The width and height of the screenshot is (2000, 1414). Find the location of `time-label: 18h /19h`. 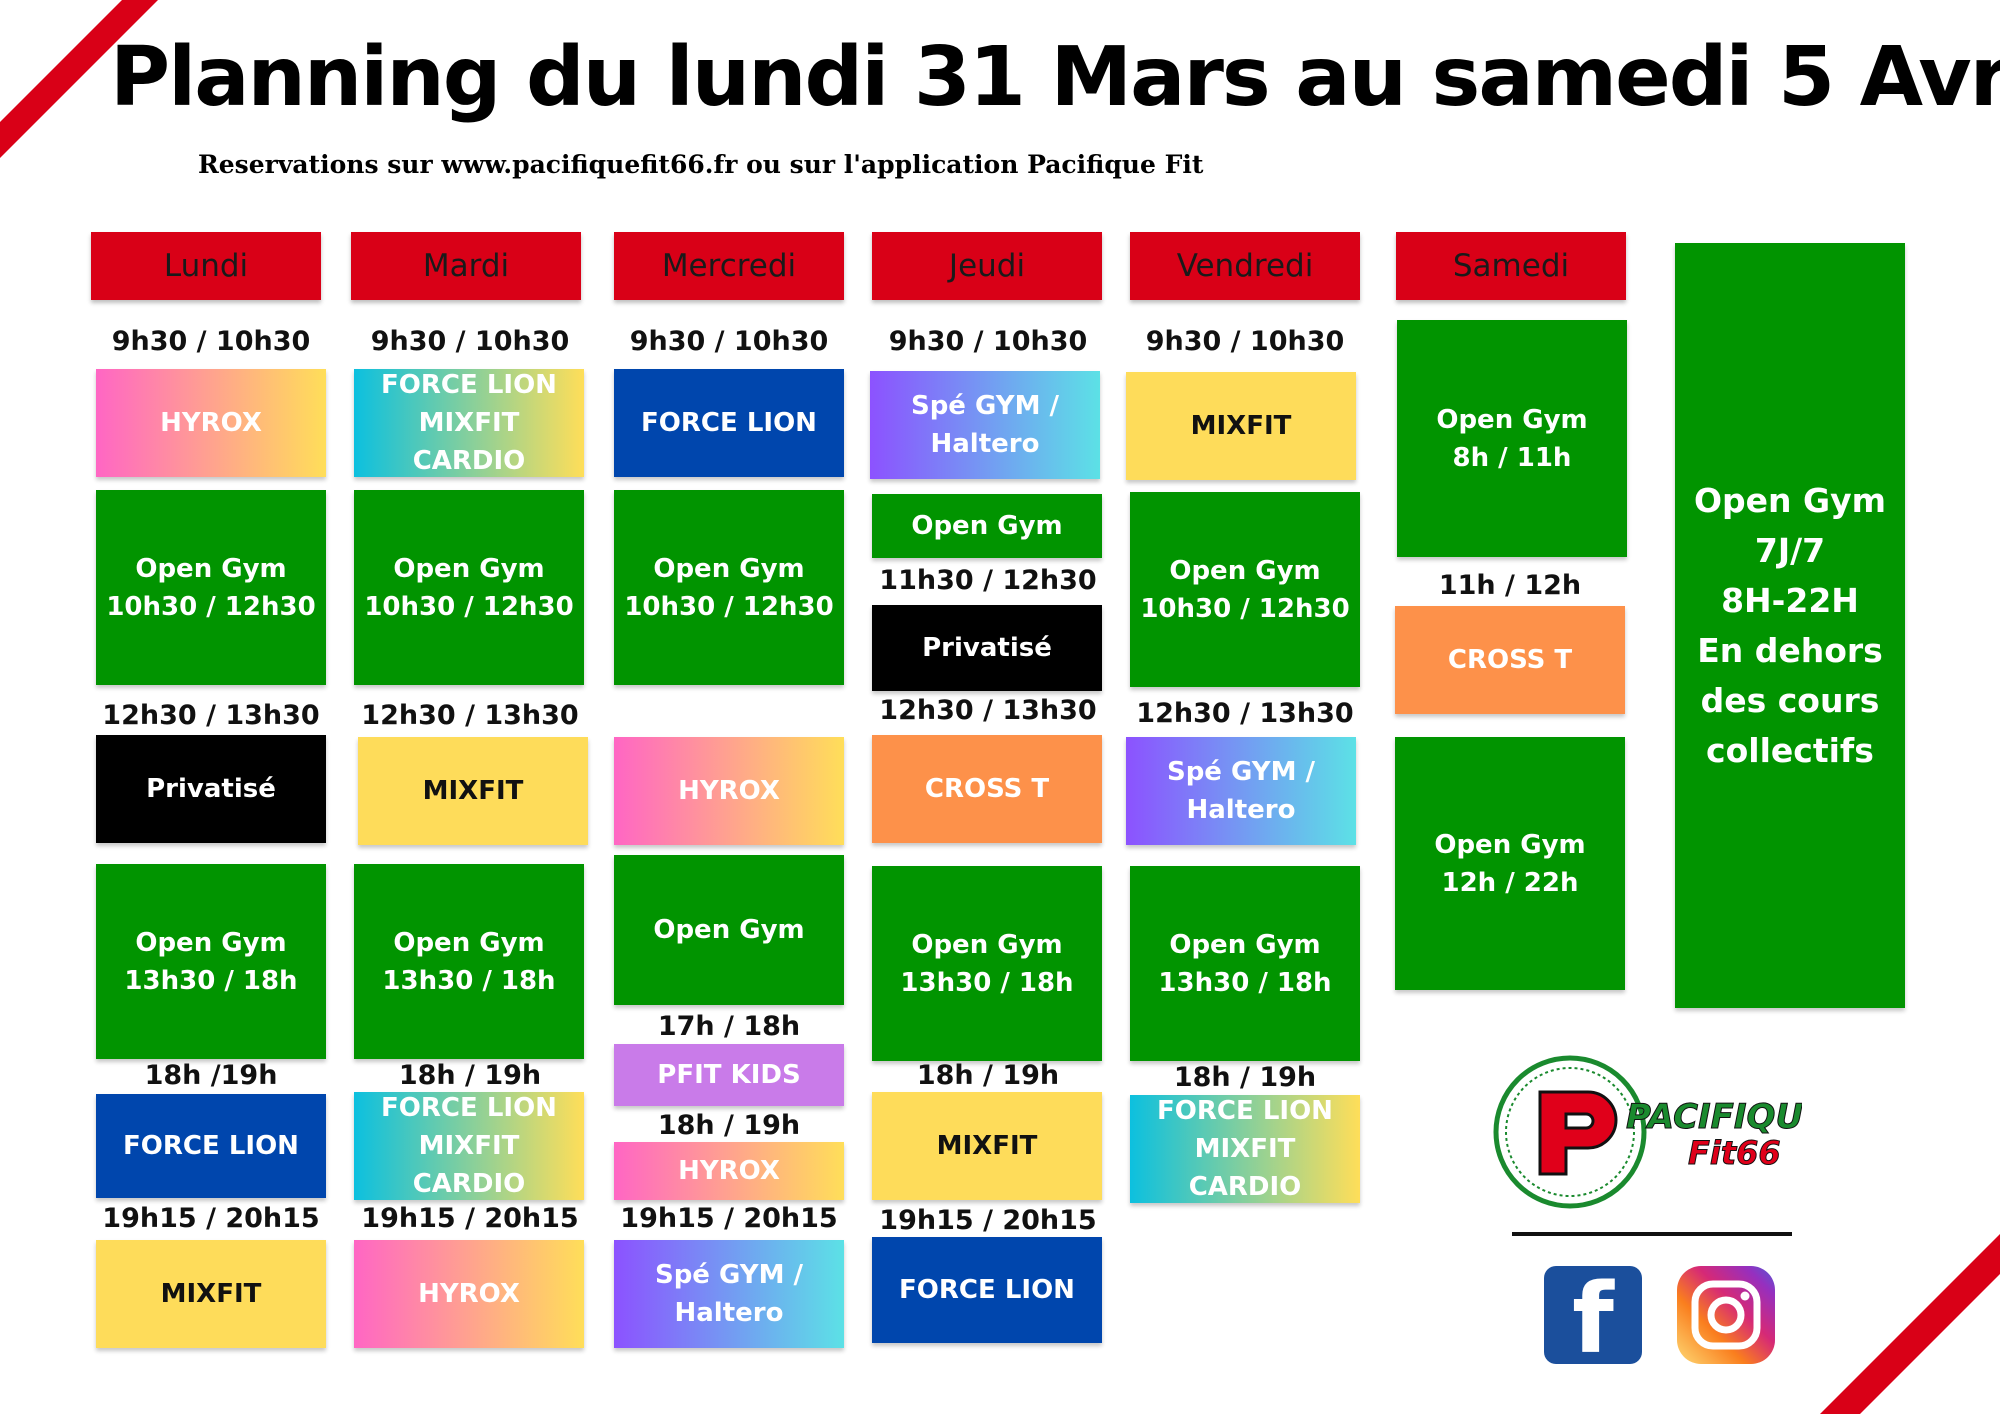

time-label: 18h /19h is located at coordinates (211, 1075).